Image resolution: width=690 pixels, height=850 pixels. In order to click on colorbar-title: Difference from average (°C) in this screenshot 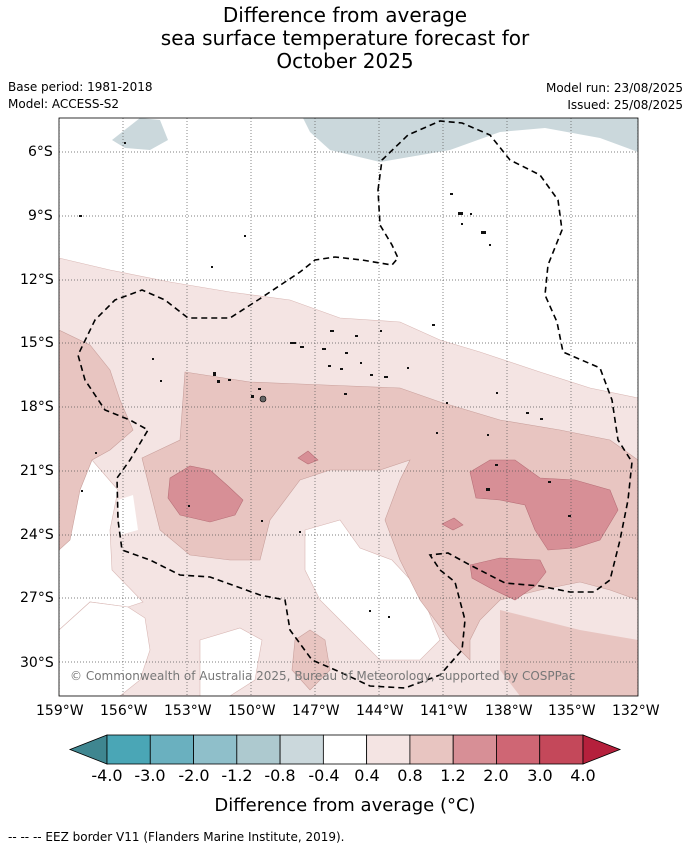, I will do `click(345, 805)`.